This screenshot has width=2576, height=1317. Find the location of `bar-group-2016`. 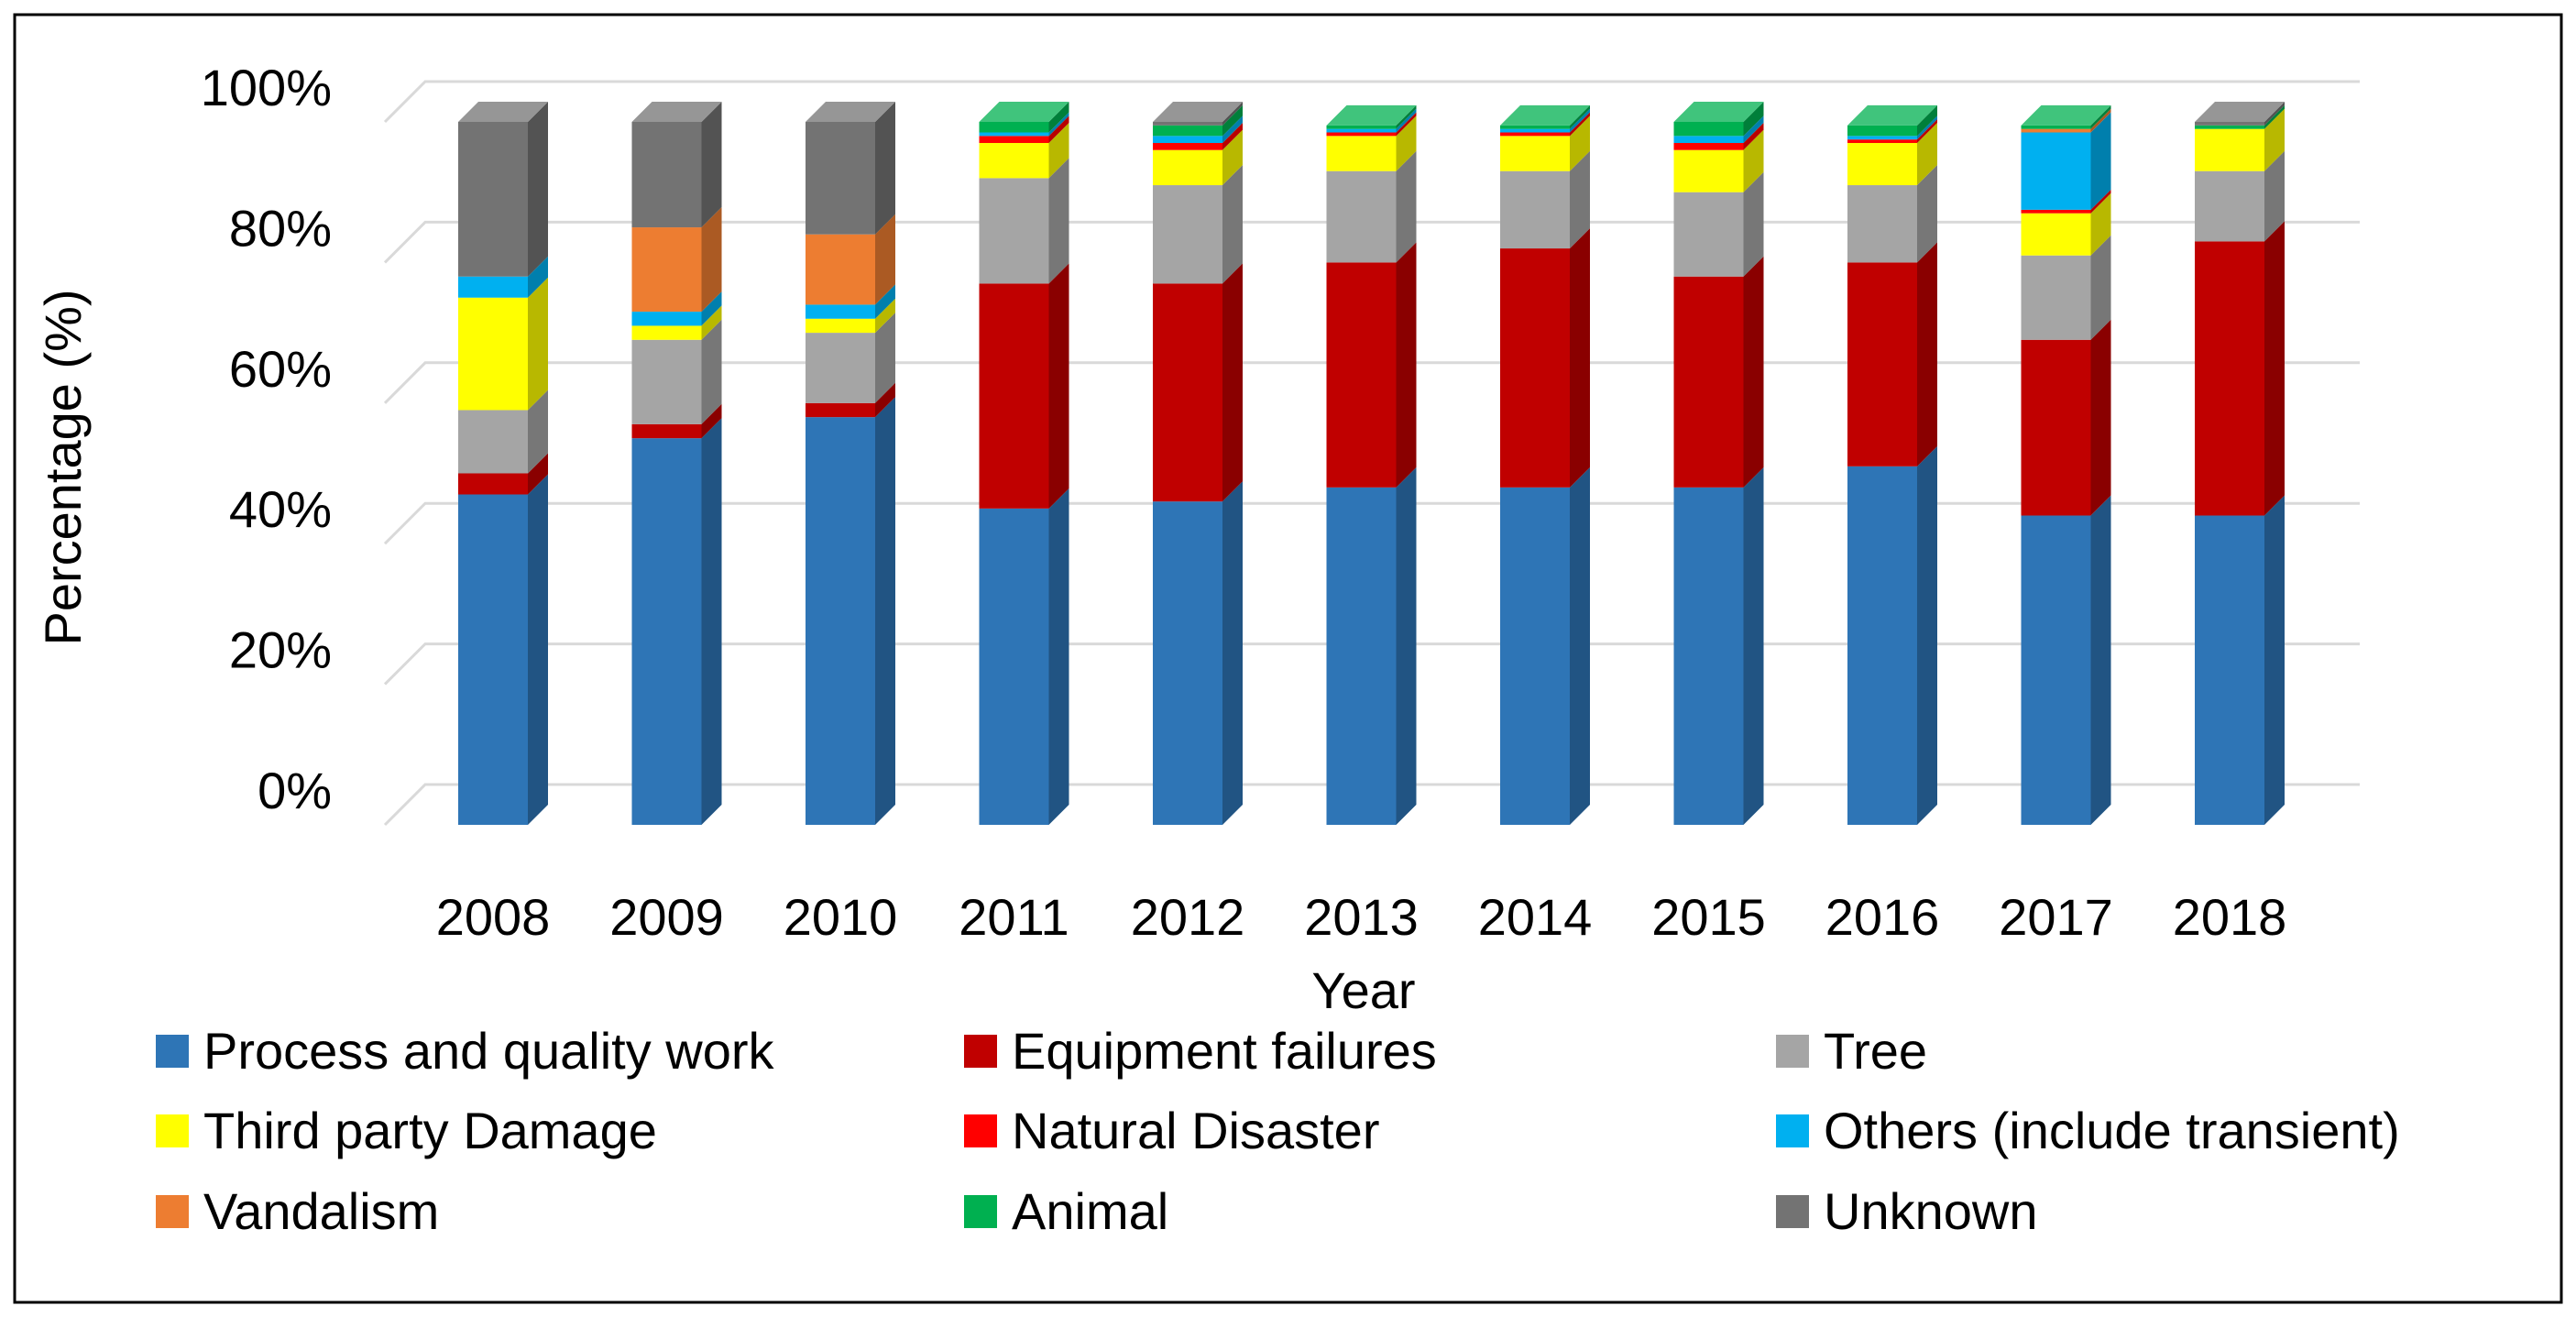

bar-group-2016 is located at coordinates (1892, 464).